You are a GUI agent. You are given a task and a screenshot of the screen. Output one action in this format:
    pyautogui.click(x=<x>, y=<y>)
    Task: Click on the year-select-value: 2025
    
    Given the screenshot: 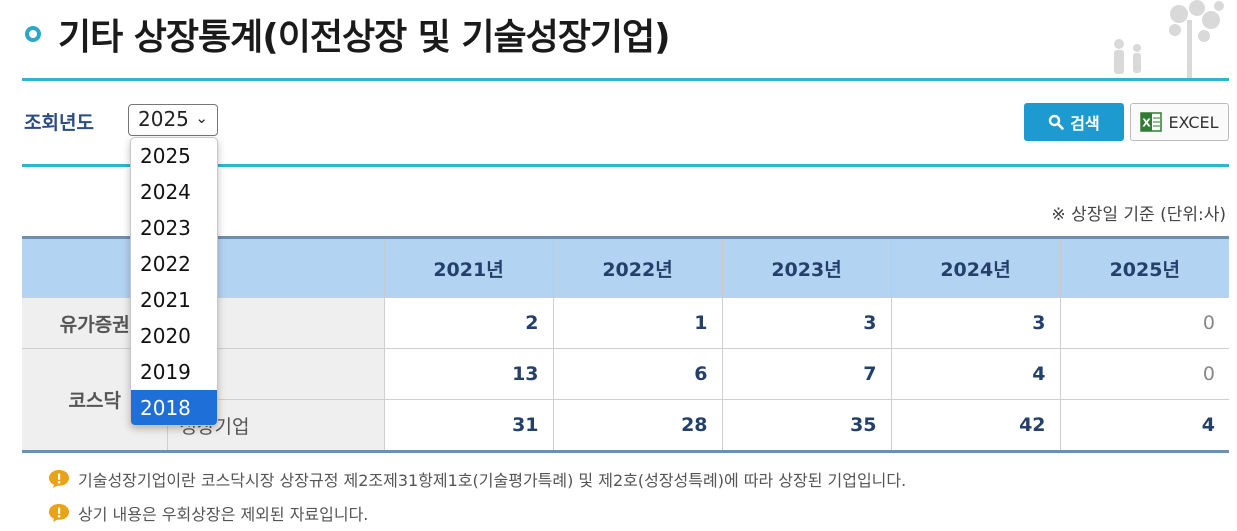 What is the action you would take?
    pyautogui.click(x=163, y=119)
    